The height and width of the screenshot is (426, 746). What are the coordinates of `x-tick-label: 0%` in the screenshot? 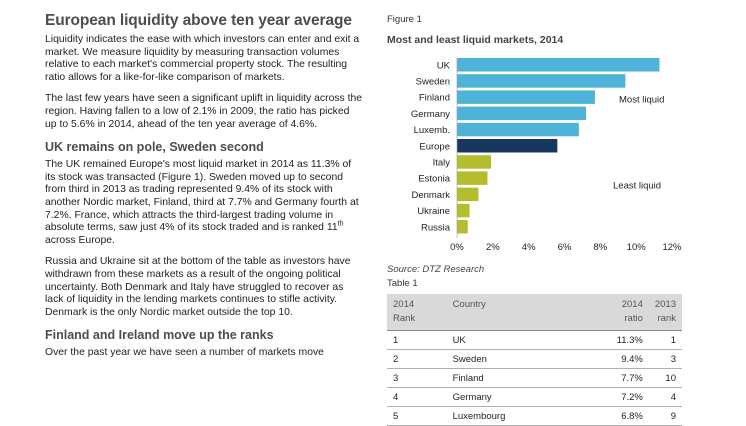 It's located at (457, 247).